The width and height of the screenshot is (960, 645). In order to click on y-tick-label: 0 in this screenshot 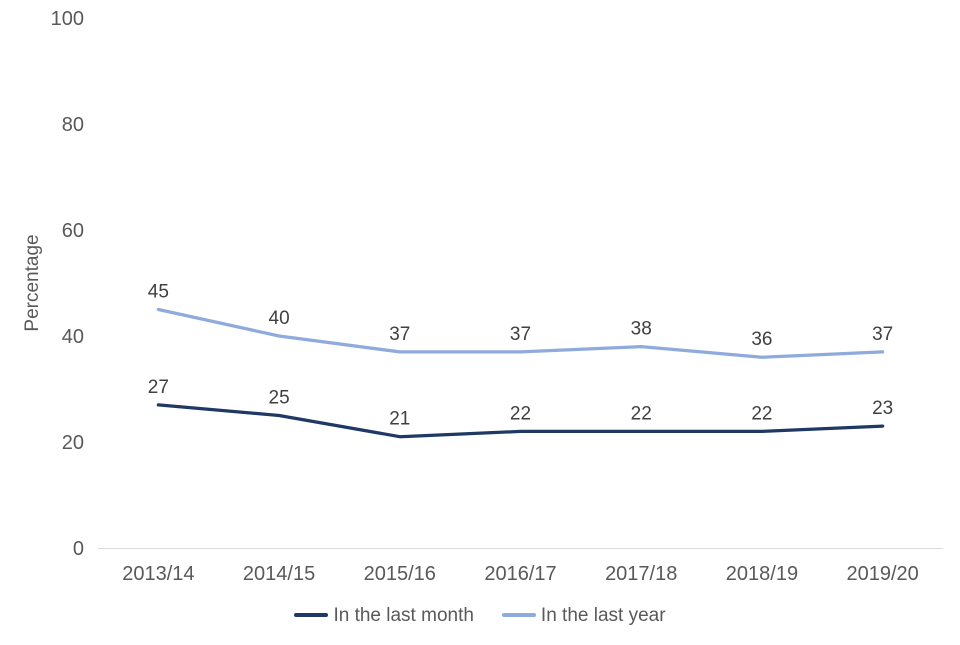, I will do `click(78, 549)`.